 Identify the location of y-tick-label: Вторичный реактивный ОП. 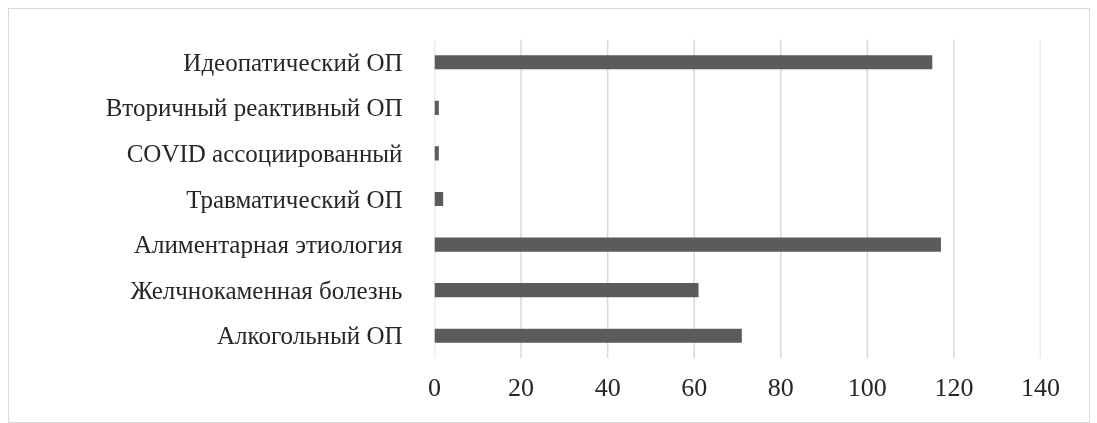
(254, 108).